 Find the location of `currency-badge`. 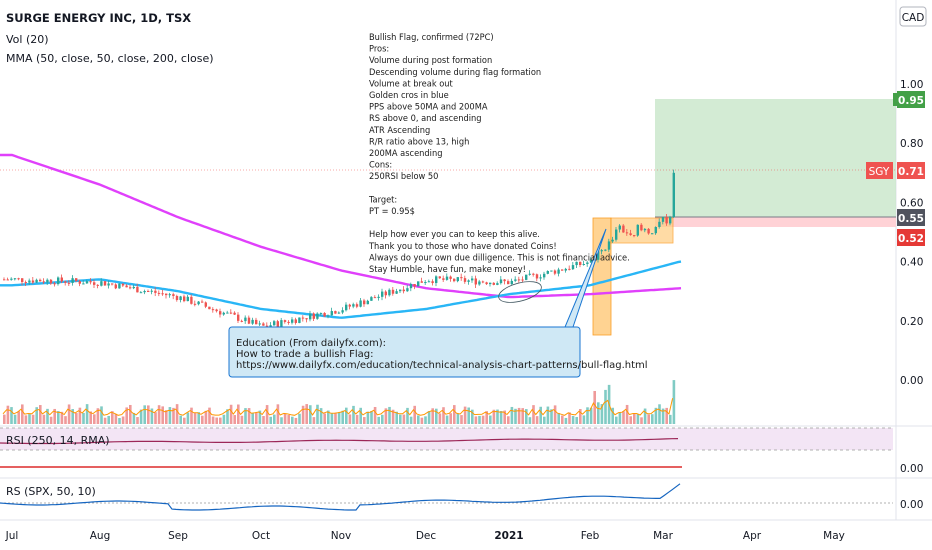

currency-badge is located at coordinates (913, 16).